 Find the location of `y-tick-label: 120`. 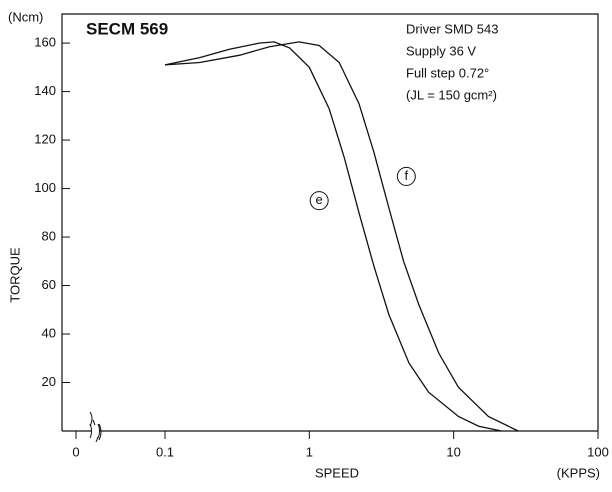

y-tick-label: 120 is located at coordinates (45, 139).